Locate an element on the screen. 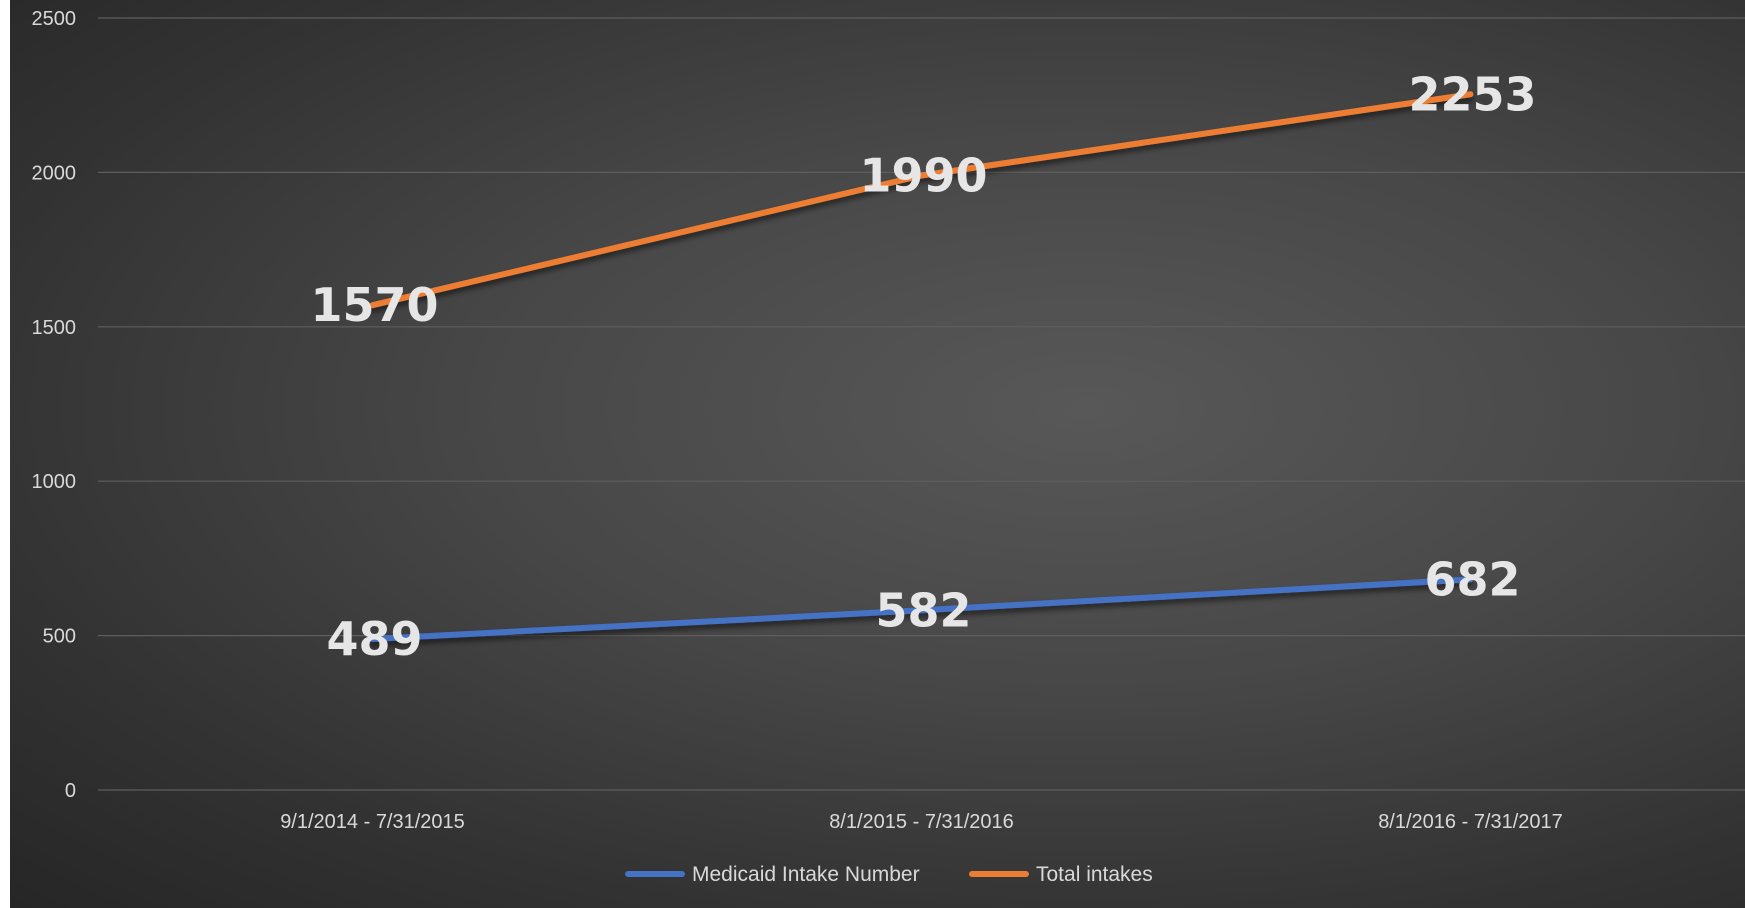 The width and height of the screenshot is (1745, 908). y-tick-label: 2500 is located at coordinates (54, 19).